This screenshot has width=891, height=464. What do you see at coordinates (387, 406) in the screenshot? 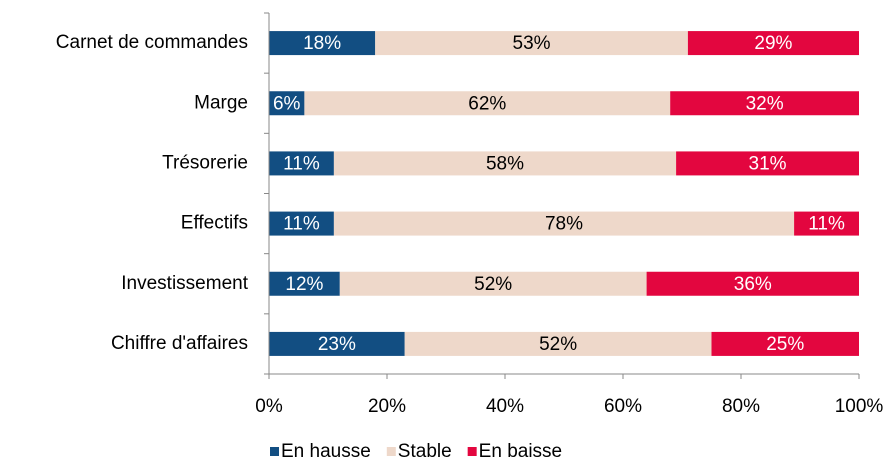
I see `x-tick-label: 20%` at bounding box center [387, 406].